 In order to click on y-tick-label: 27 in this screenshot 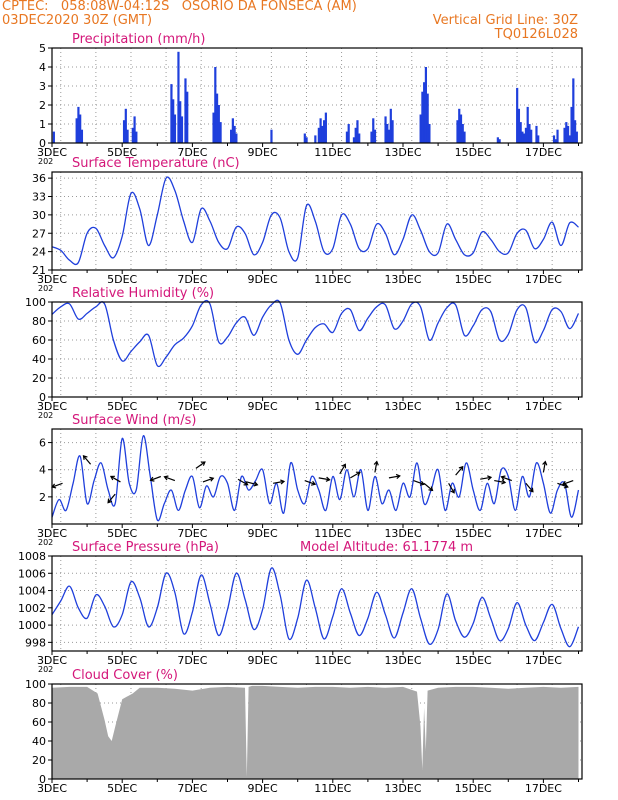, I will do `click(39, 233)`.